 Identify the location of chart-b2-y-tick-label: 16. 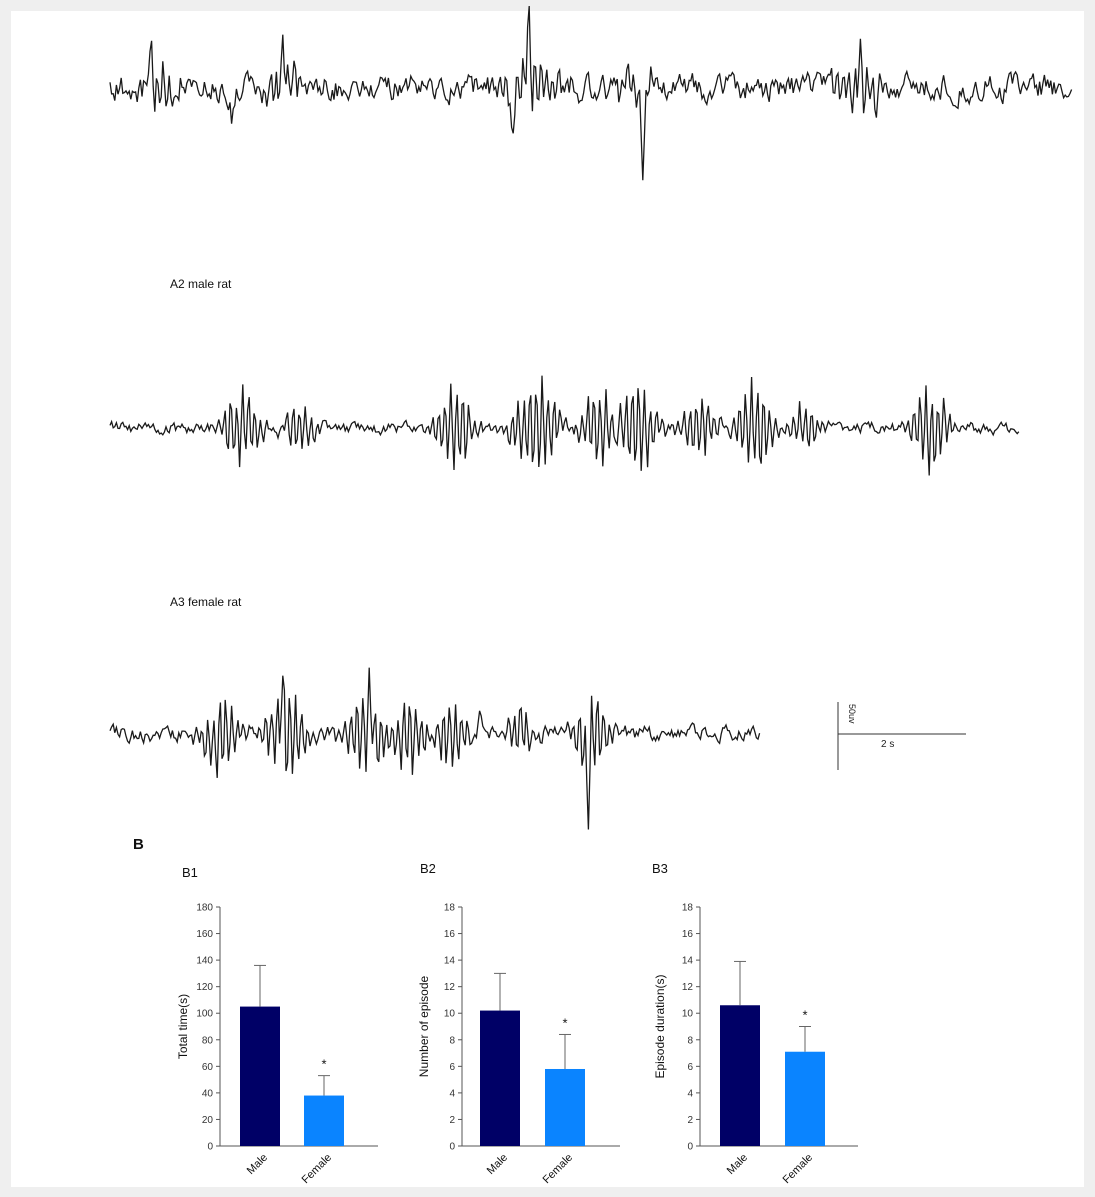
(450, 934).